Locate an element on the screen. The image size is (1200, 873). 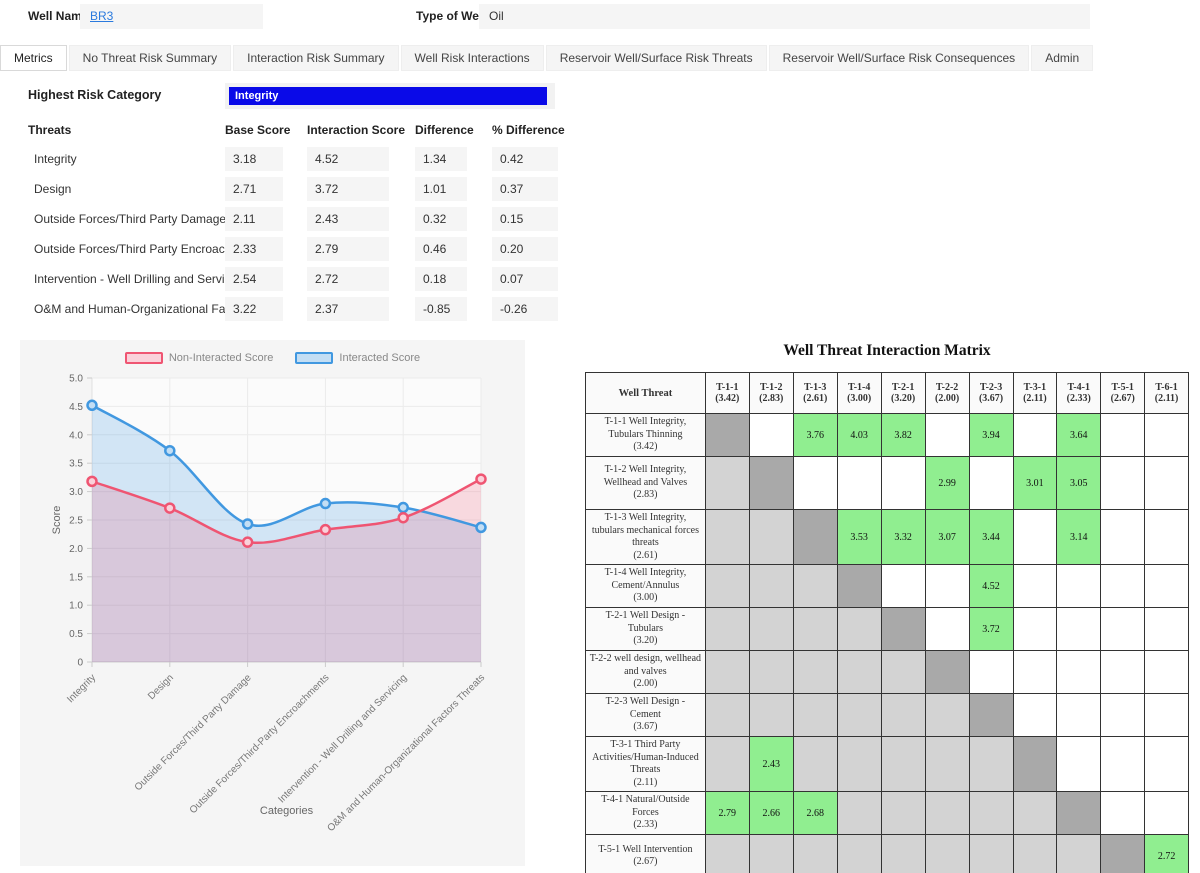
threat-difference-value: -0.85 is located at coordinates (441, 309).